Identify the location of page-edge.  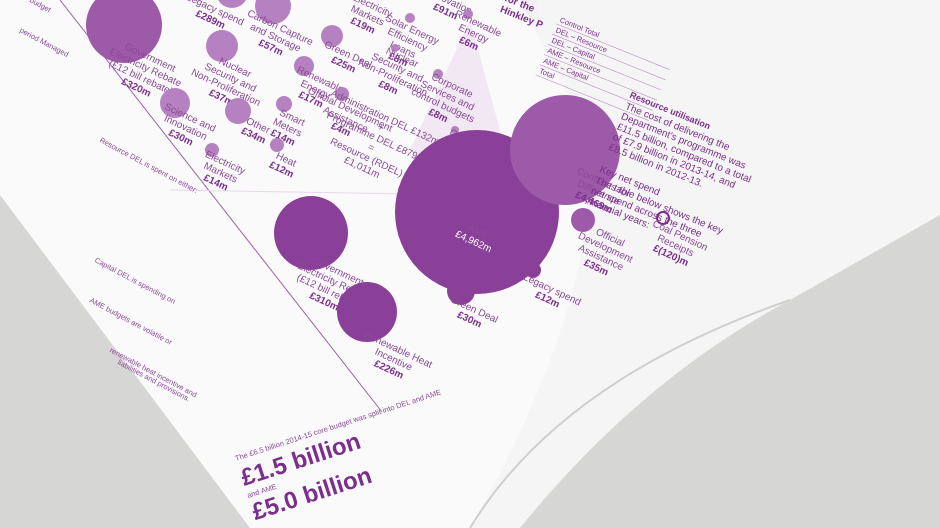
(630, 413).